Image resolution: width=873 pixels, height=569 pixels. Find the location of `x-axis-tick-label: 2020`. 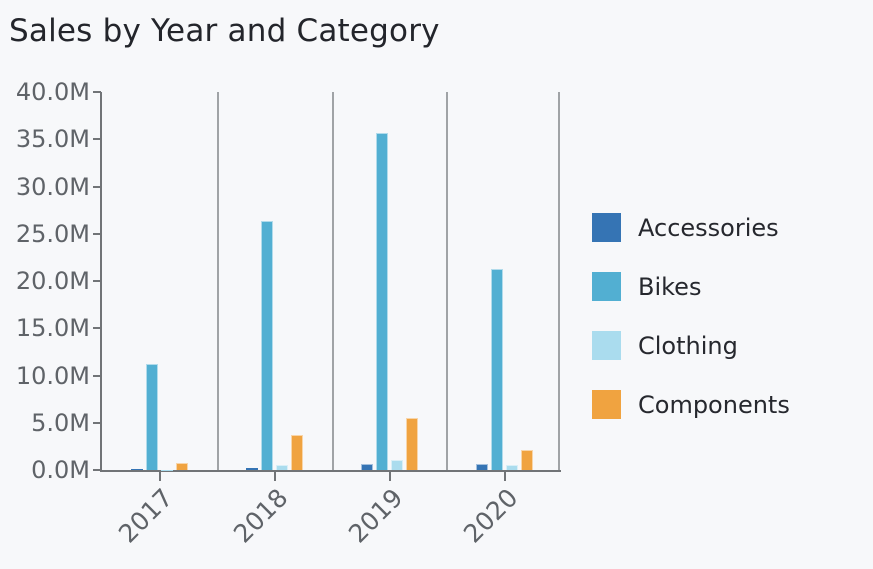

x-axis-tick-label: 2020 is located at coordinates (490, 516).